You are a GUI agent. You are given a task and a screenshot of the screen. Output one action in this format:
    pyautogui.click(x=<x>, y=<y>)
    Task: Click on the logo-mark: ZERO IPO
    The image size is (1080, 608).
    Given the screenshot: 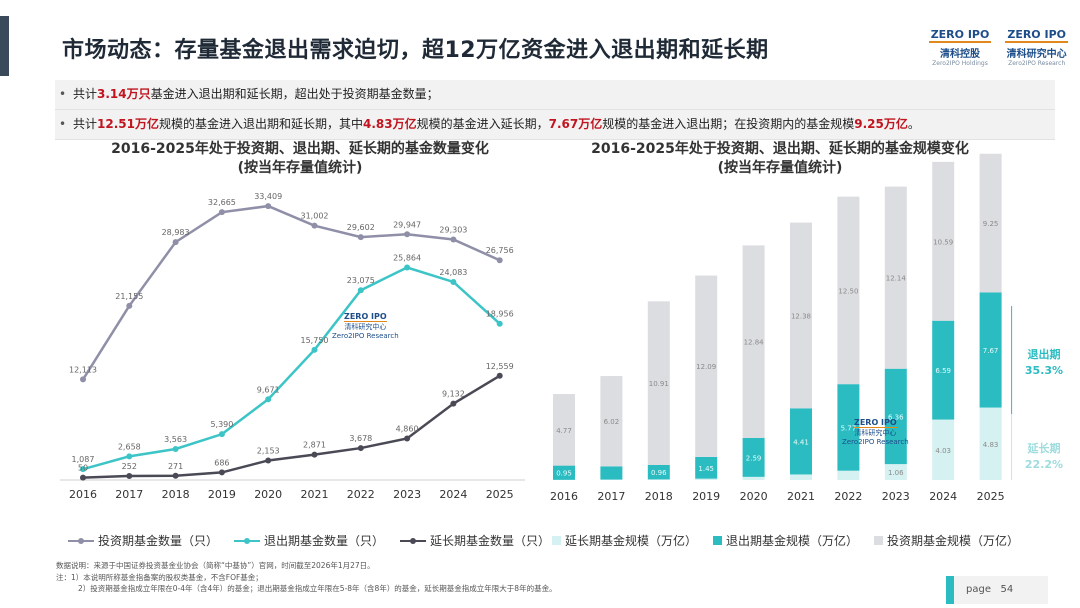 What is the action you would take?
    pyautogui.click(x=960, y=35)
    